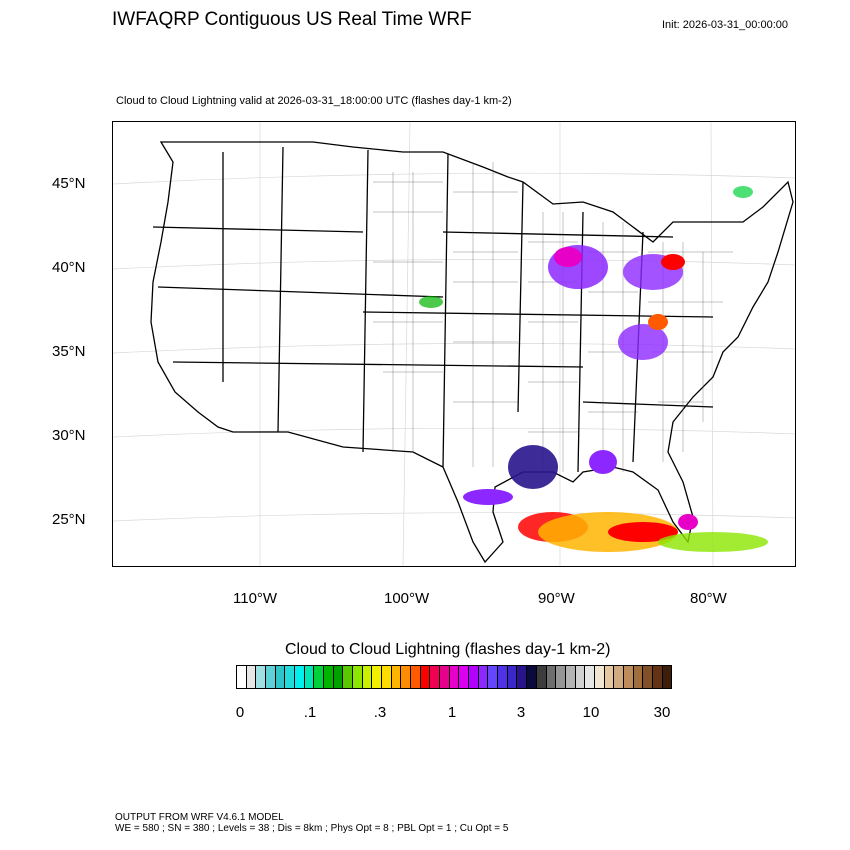 This screenshot has width=850, height=850. I want to click on lat-label-30: 30°N, so click(69, 435).